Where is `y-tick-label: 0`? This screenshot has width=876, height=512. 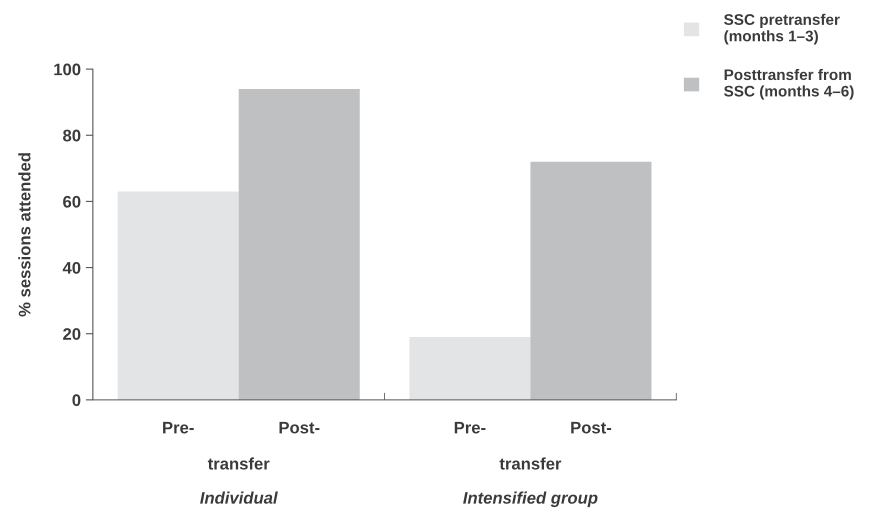 y-tick-label: 0 is located at coordinates (76, 400).